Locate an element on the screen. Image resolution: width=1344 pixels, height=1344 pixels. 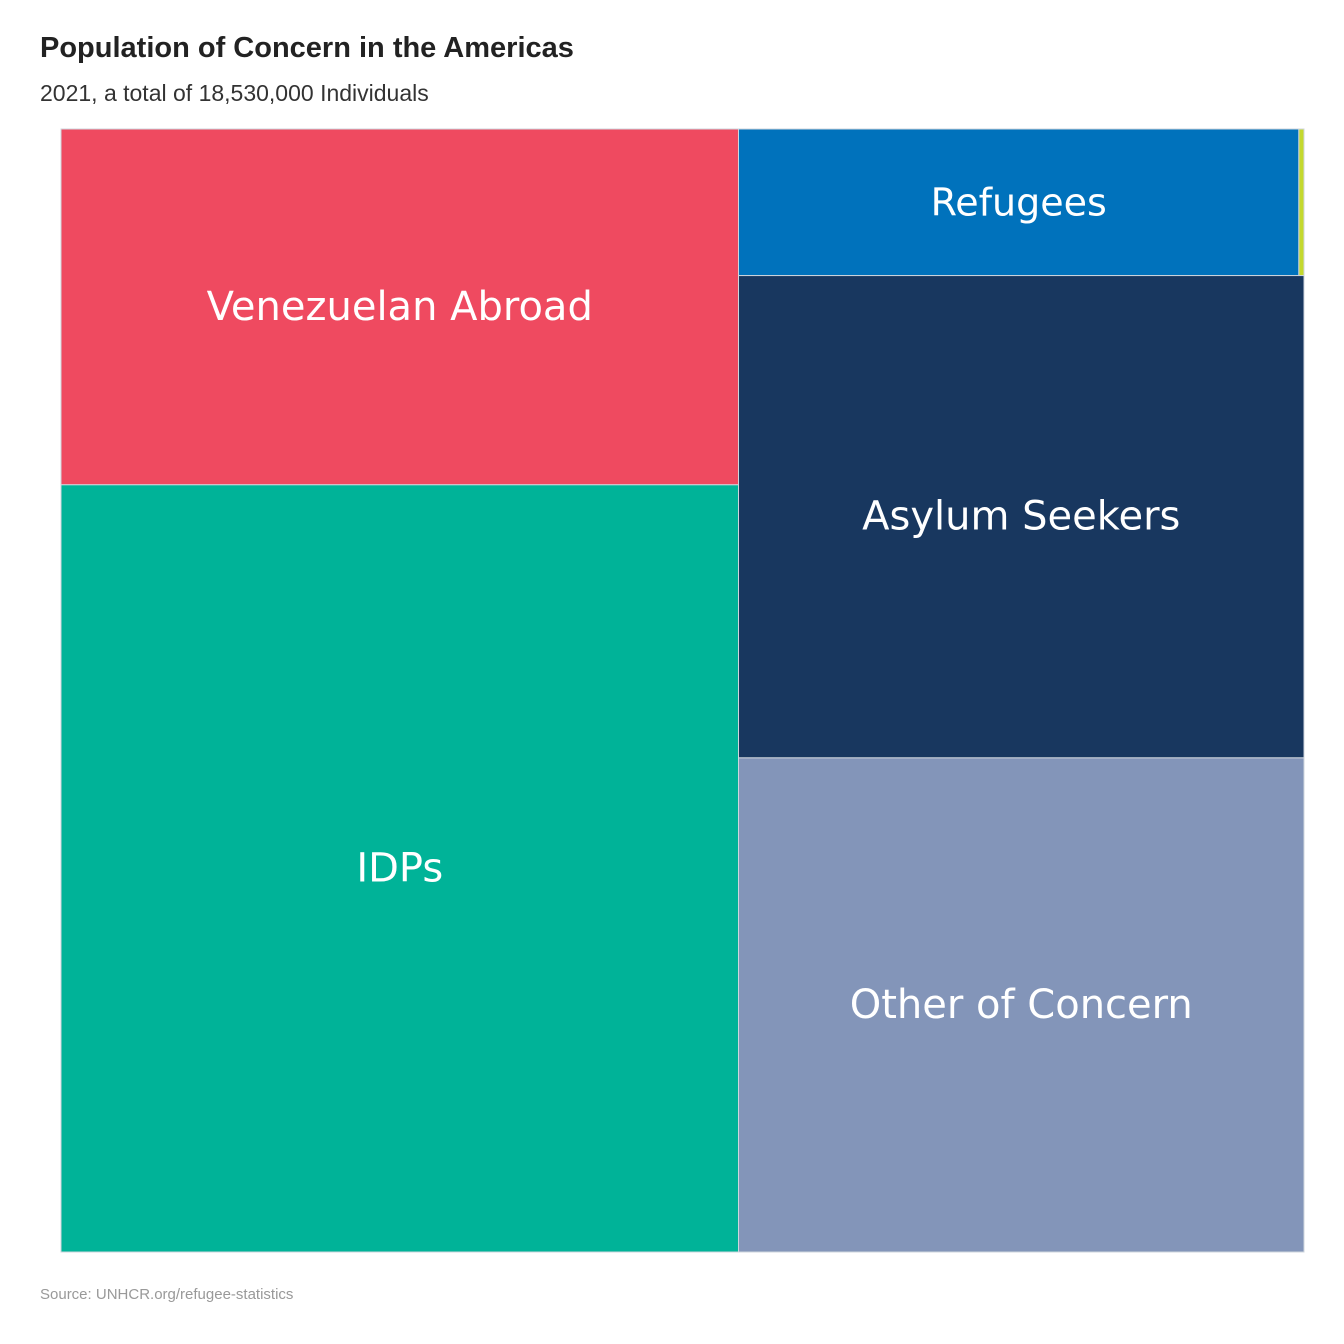
tile-refugees-label: Refugees is located at coordinates (1019, 202).